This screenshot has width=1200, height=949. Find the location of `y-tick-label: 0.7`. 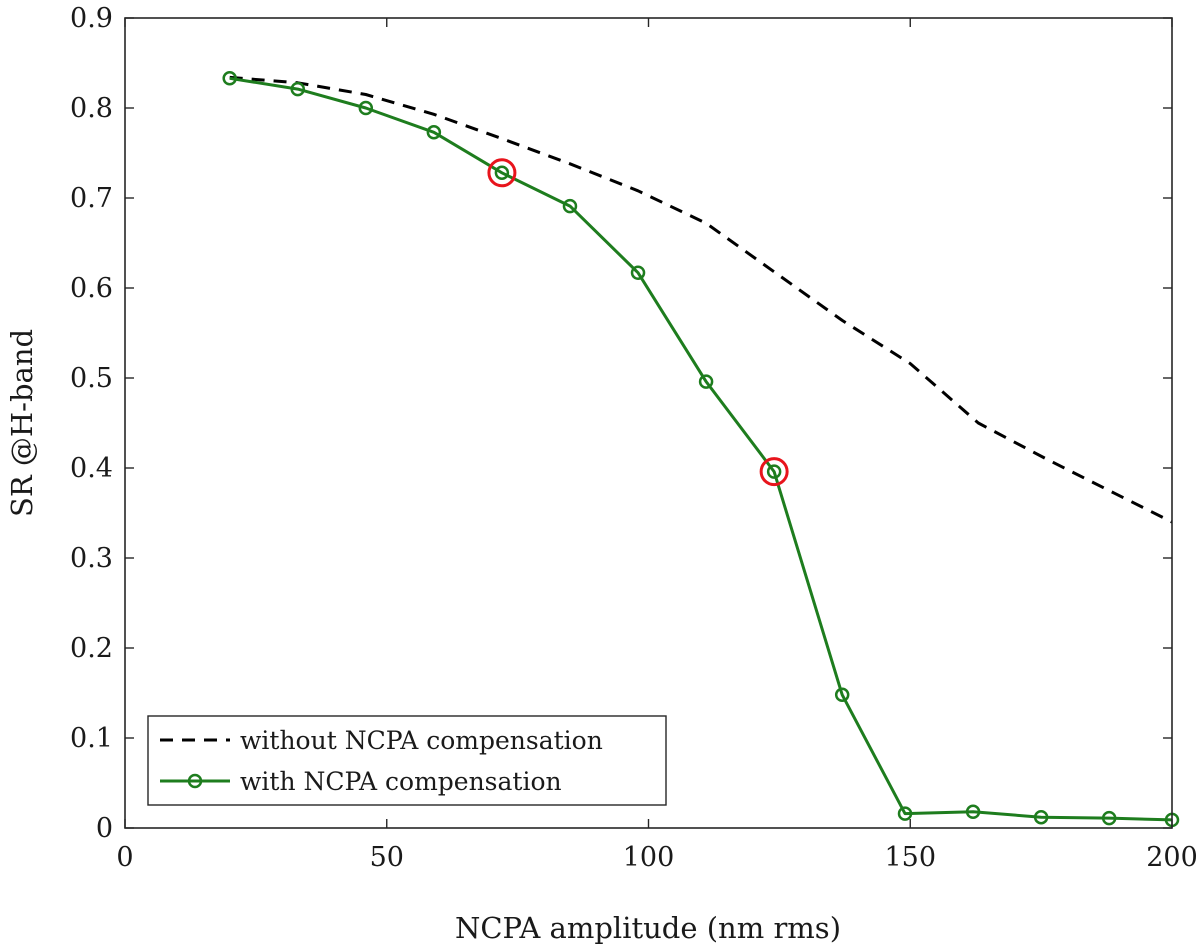

y-tick-label: 0.7 is located at coordinates (91, 198).